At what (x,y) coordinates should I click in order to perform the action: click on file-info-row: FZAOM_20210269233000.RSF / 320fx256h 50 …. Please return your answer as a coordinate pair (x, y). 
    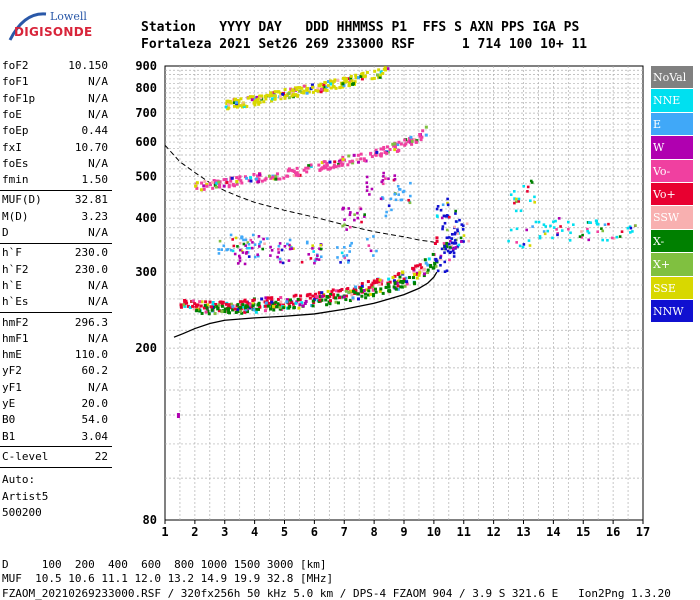
    Looking at the image, I should click on (336, 593).